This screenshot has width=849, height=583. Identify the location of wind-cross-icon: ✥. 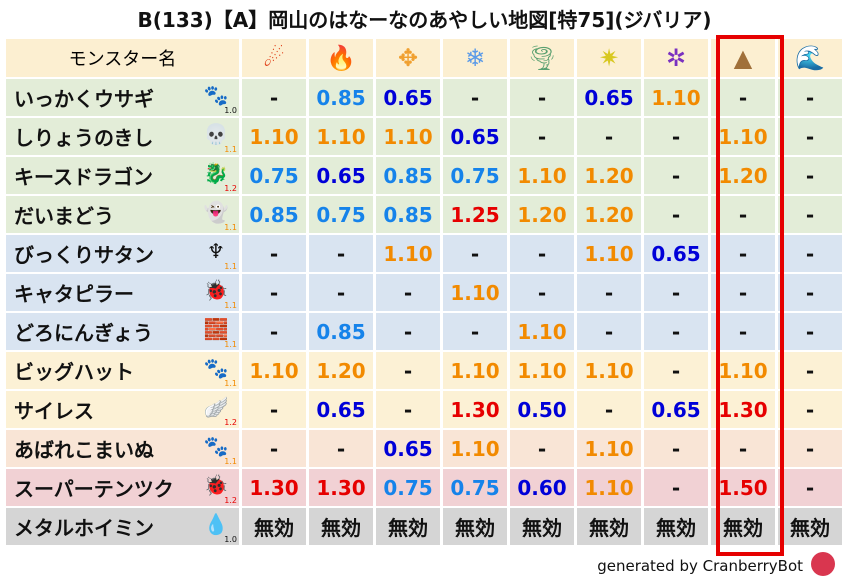
(408, 58).